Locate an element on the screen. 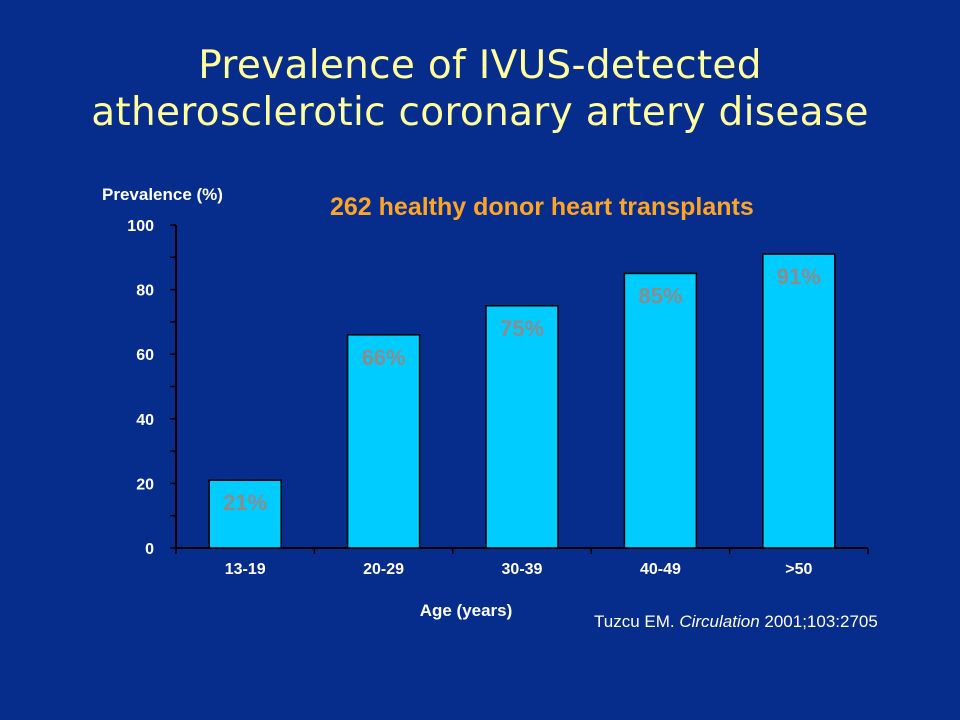 The image size is (960, 720). x-tick-label: 13-19 is located at coordinates (245, 569).